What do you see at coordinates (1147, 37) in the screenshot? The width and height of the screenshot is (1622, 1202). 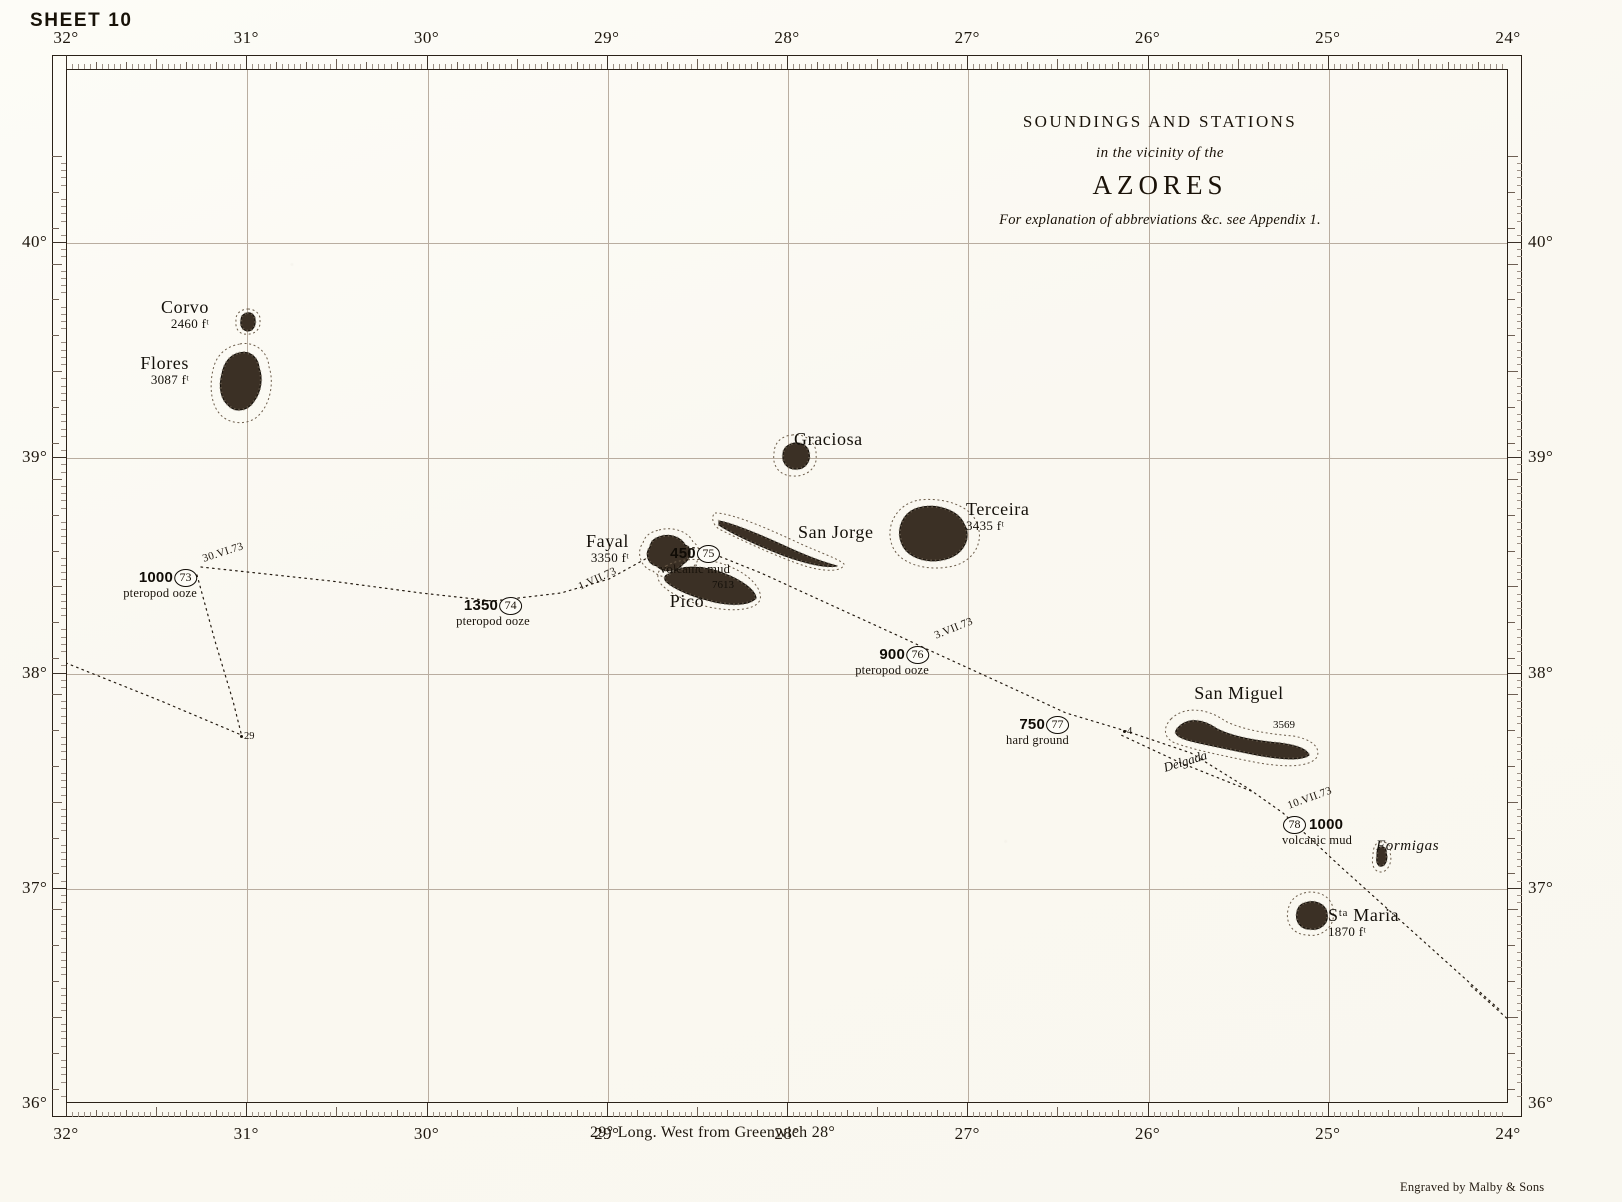 I see `longitude-label-top: 26°` at bounding box center [1147, 37].